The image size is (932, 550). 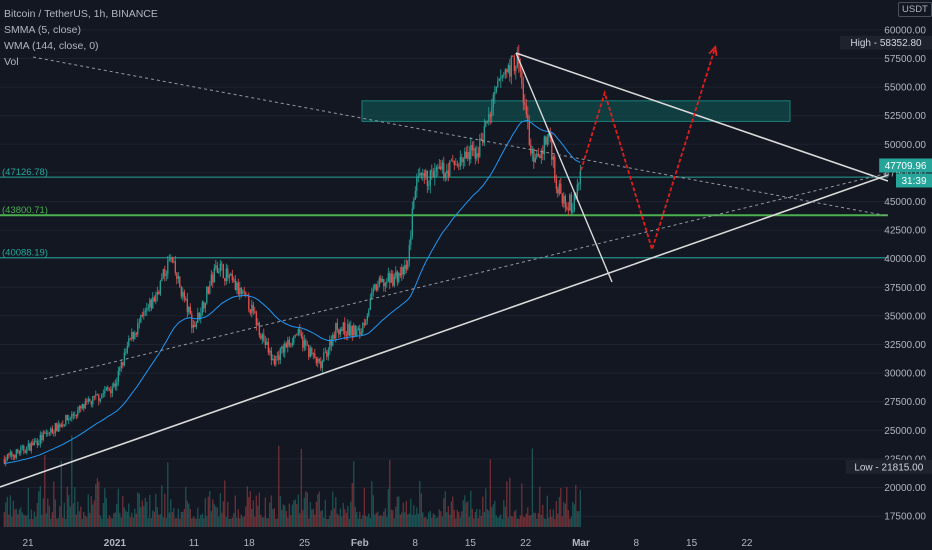 I want to click on projection-arrowhead, so click(x=713, y=51).